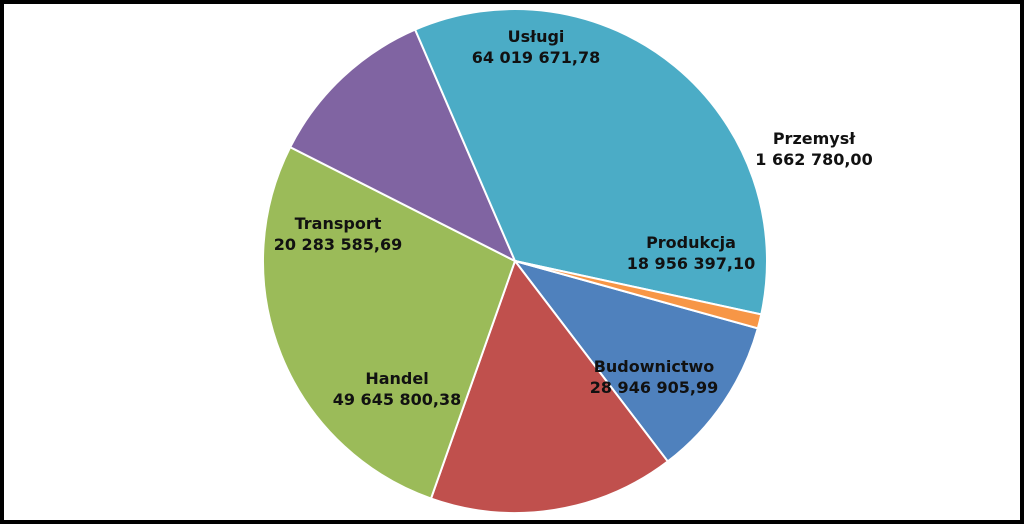 The width and height of the screenshot is (1024, 524). I want to click on slice-label-handel: Handel, so click(396, 378).